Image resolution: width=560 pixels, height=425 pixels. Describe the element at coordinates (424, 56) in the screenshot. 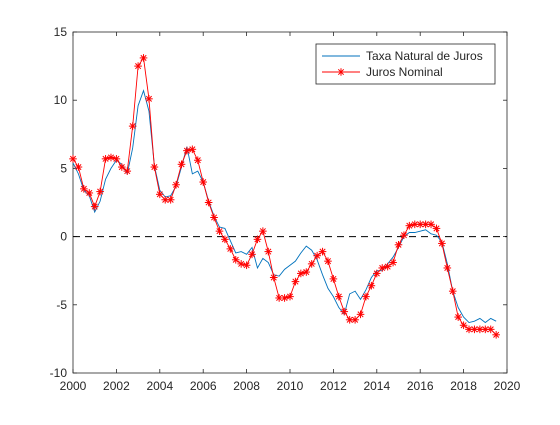

I see `legend-label-1: Taxa Natural de Juros` at that location.